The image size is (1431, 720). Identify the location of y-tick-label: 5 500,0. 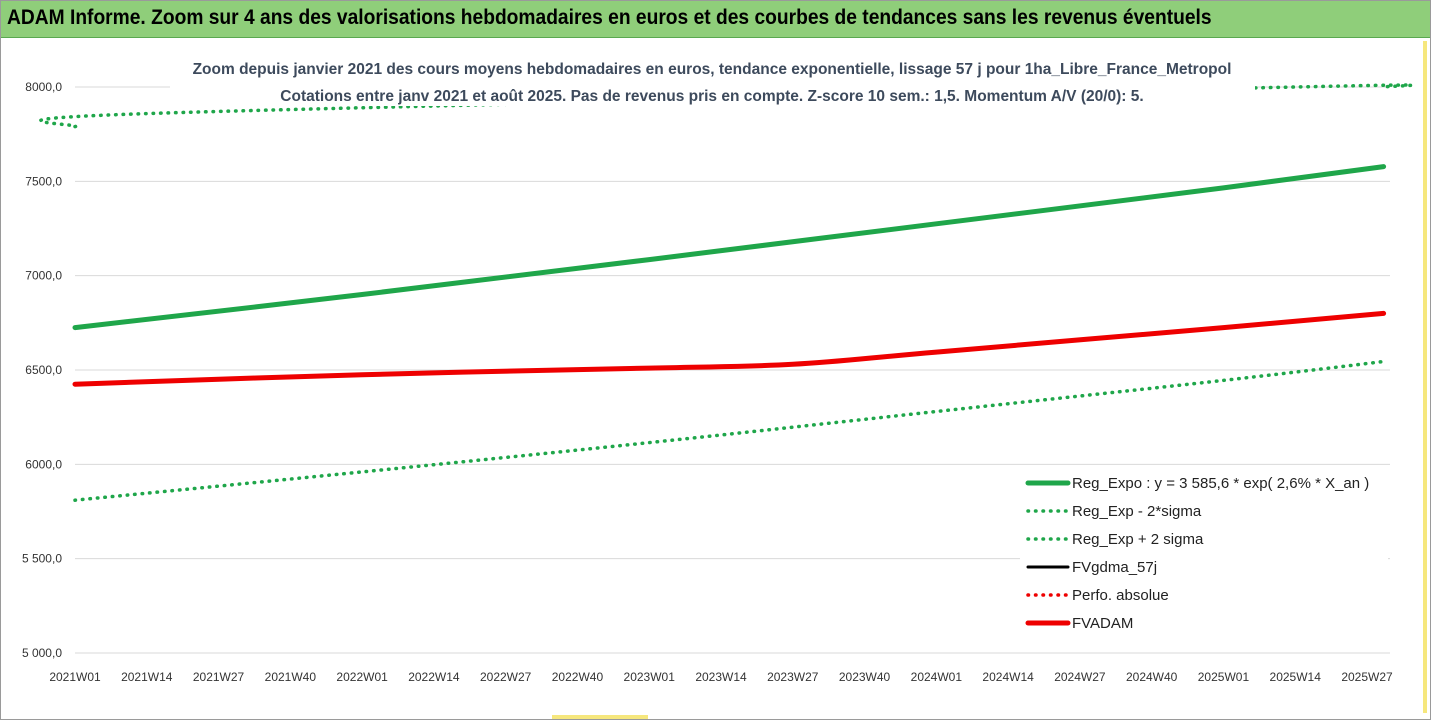
(42, 559).